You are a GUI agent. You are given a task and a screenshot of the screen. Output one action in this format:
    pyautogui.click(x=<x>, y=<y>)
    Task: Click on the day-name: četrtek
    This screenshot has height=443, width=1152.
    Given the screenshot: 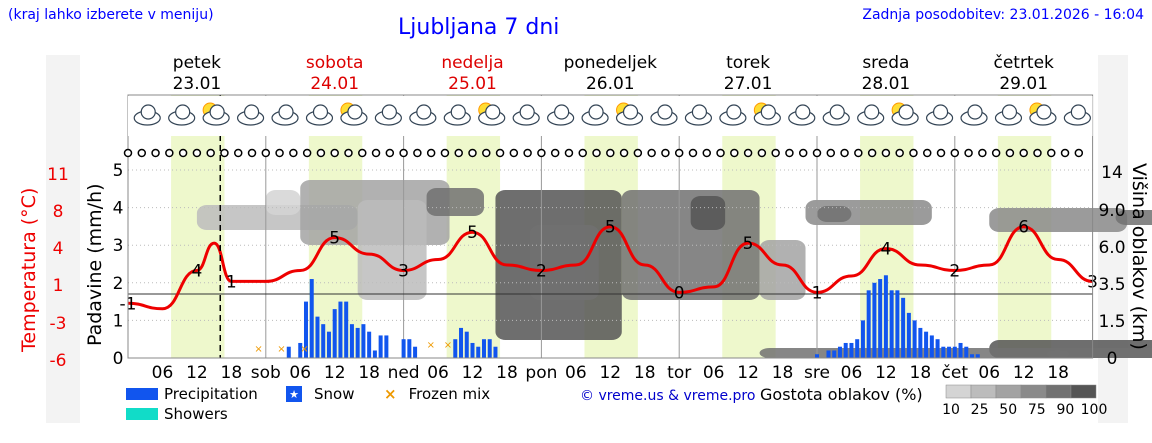 What is the action you would take?
    pyautogui.click(x=1023, y=63)
    